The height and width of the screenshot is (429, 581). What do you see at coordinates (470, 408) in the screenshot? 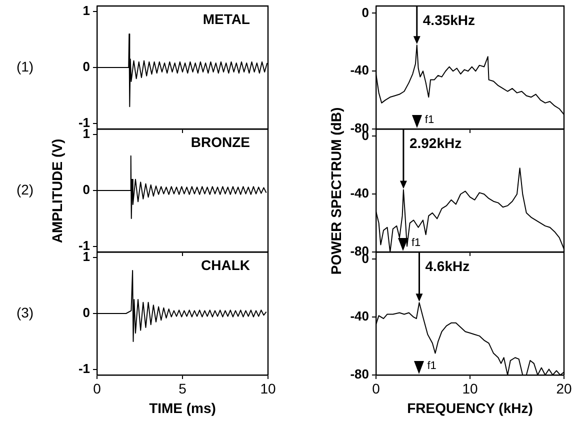
I see `x-axis-title: FREQUENCY (kHz)` at bounding box center [470, 408].